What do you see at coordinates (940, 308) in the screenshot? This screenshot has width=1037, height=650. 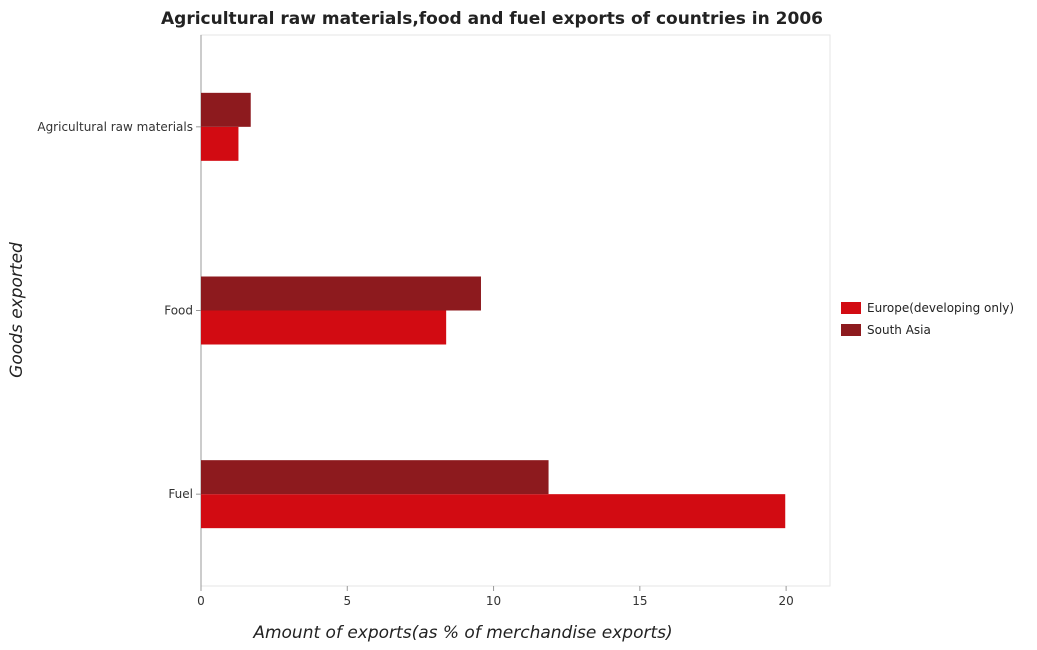 I see `legend-label-europe-developing-only: Europe(developing only)` at bounding box center [940, 308].